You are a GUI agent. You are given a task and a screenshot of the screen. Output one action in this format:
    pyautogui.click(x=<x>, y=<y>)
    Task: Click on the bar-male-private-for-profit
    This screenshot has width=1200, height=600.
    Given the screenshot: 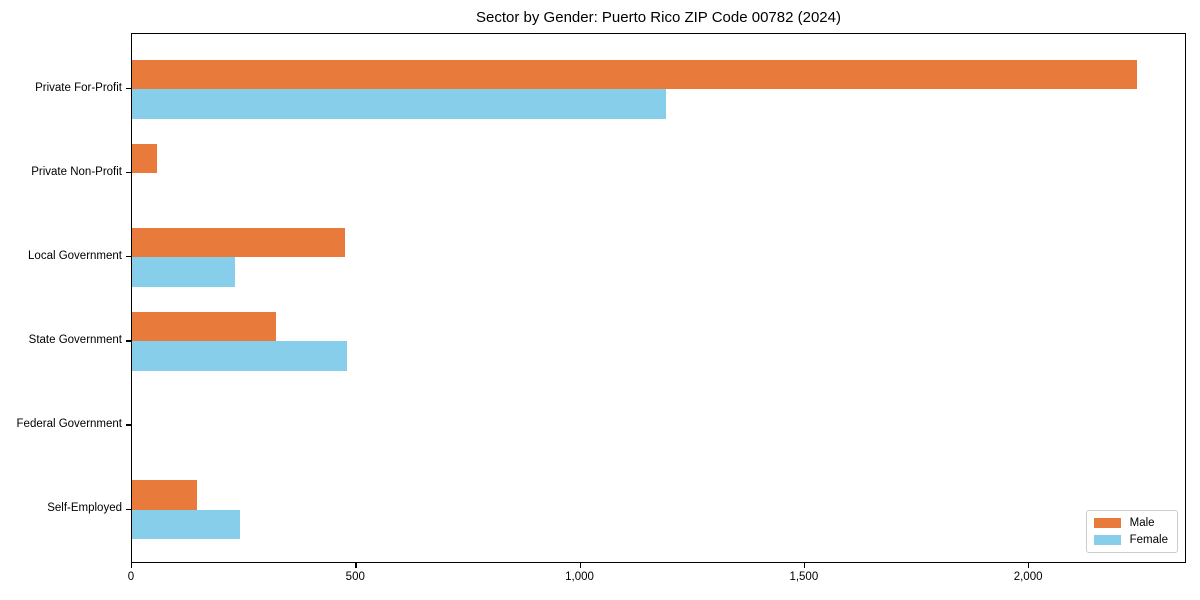 What is the action you would take?
    pyautogui.click(x=634, y=74)
    